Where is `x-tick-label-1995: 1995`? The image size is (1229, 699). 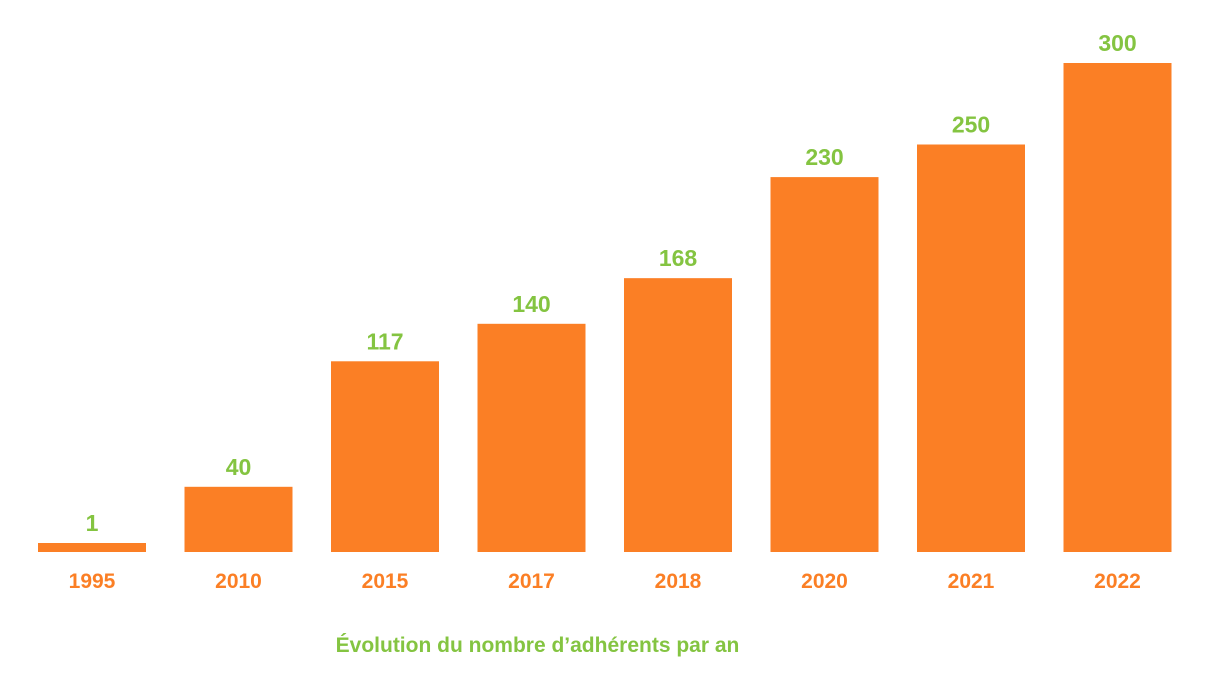
x-tick-label-1995: 1995 is located at coordinates (92, 581).